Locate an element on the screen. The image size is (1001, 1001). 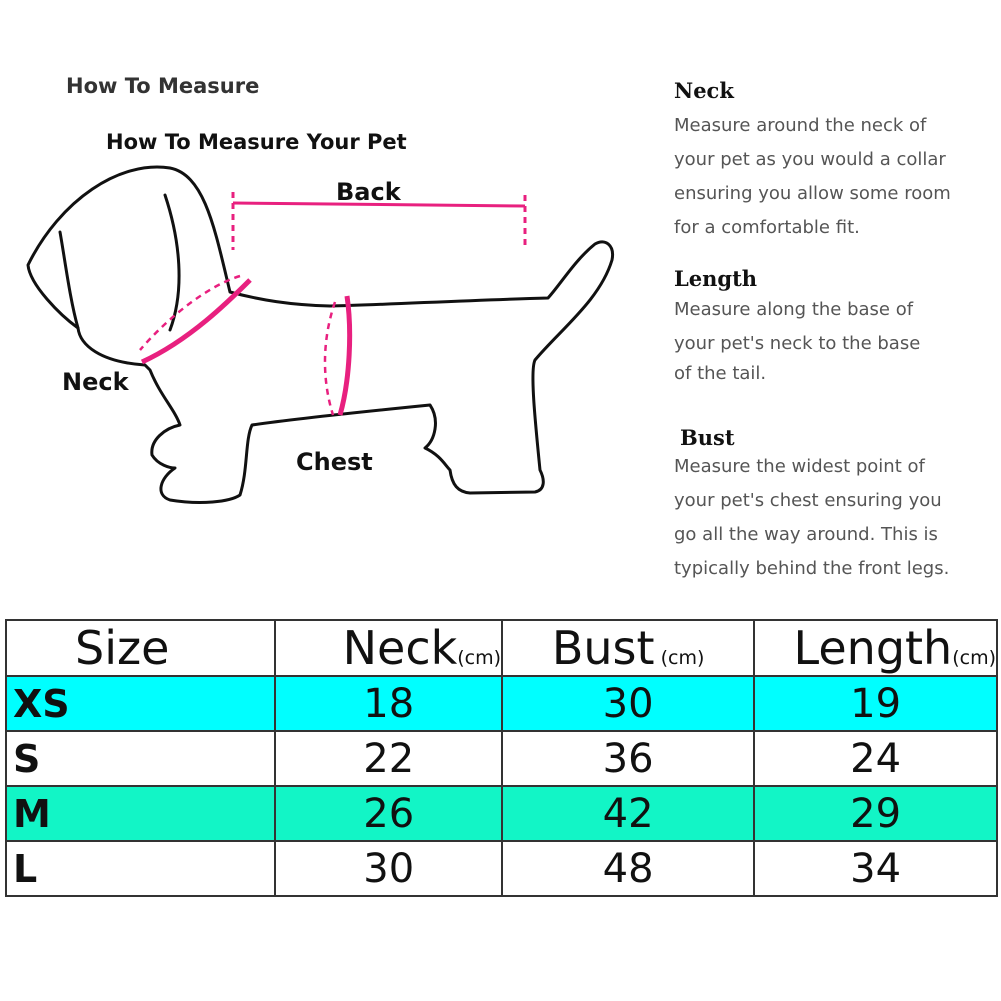
size-cell: L is located at coordinates (140, 868).